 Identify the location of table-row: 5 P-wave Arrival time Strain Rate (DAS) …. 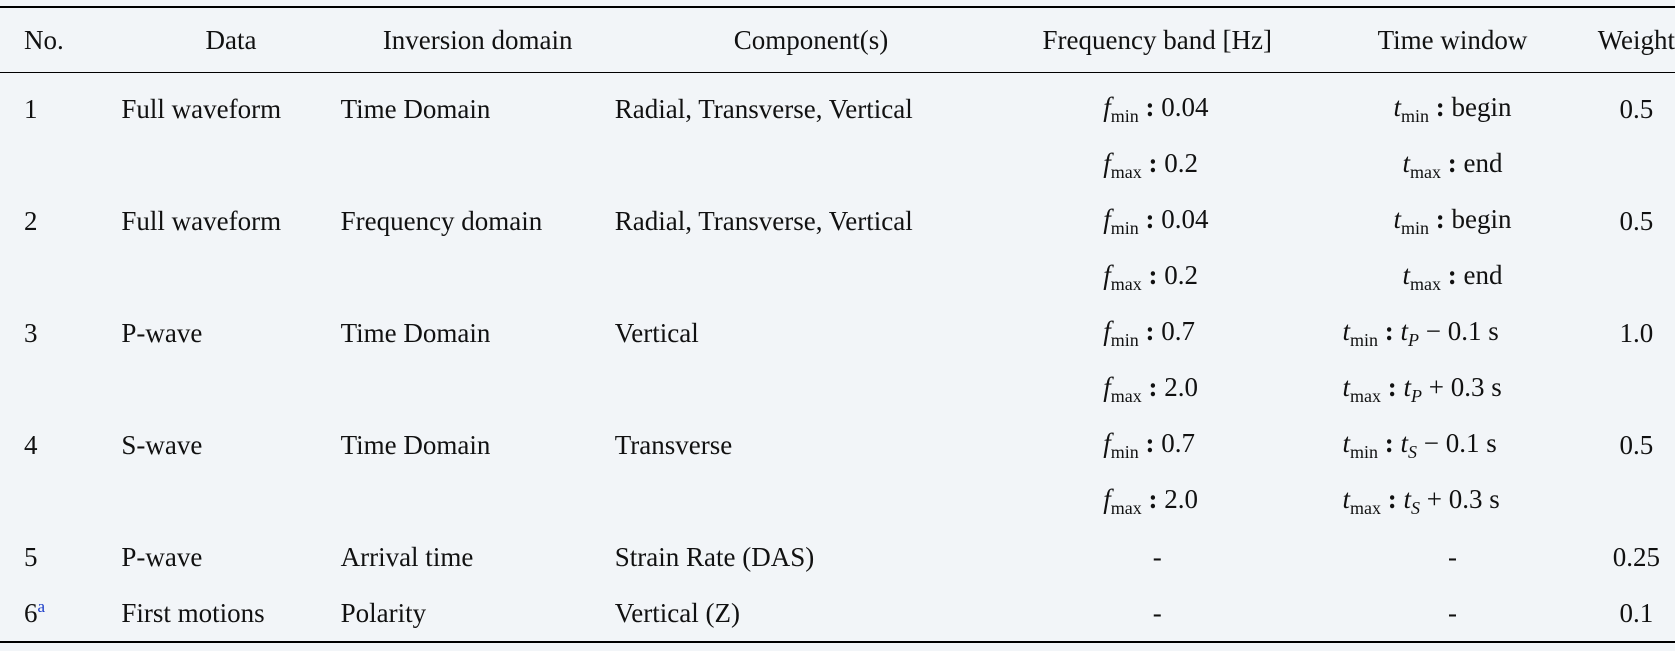
(837, 557).